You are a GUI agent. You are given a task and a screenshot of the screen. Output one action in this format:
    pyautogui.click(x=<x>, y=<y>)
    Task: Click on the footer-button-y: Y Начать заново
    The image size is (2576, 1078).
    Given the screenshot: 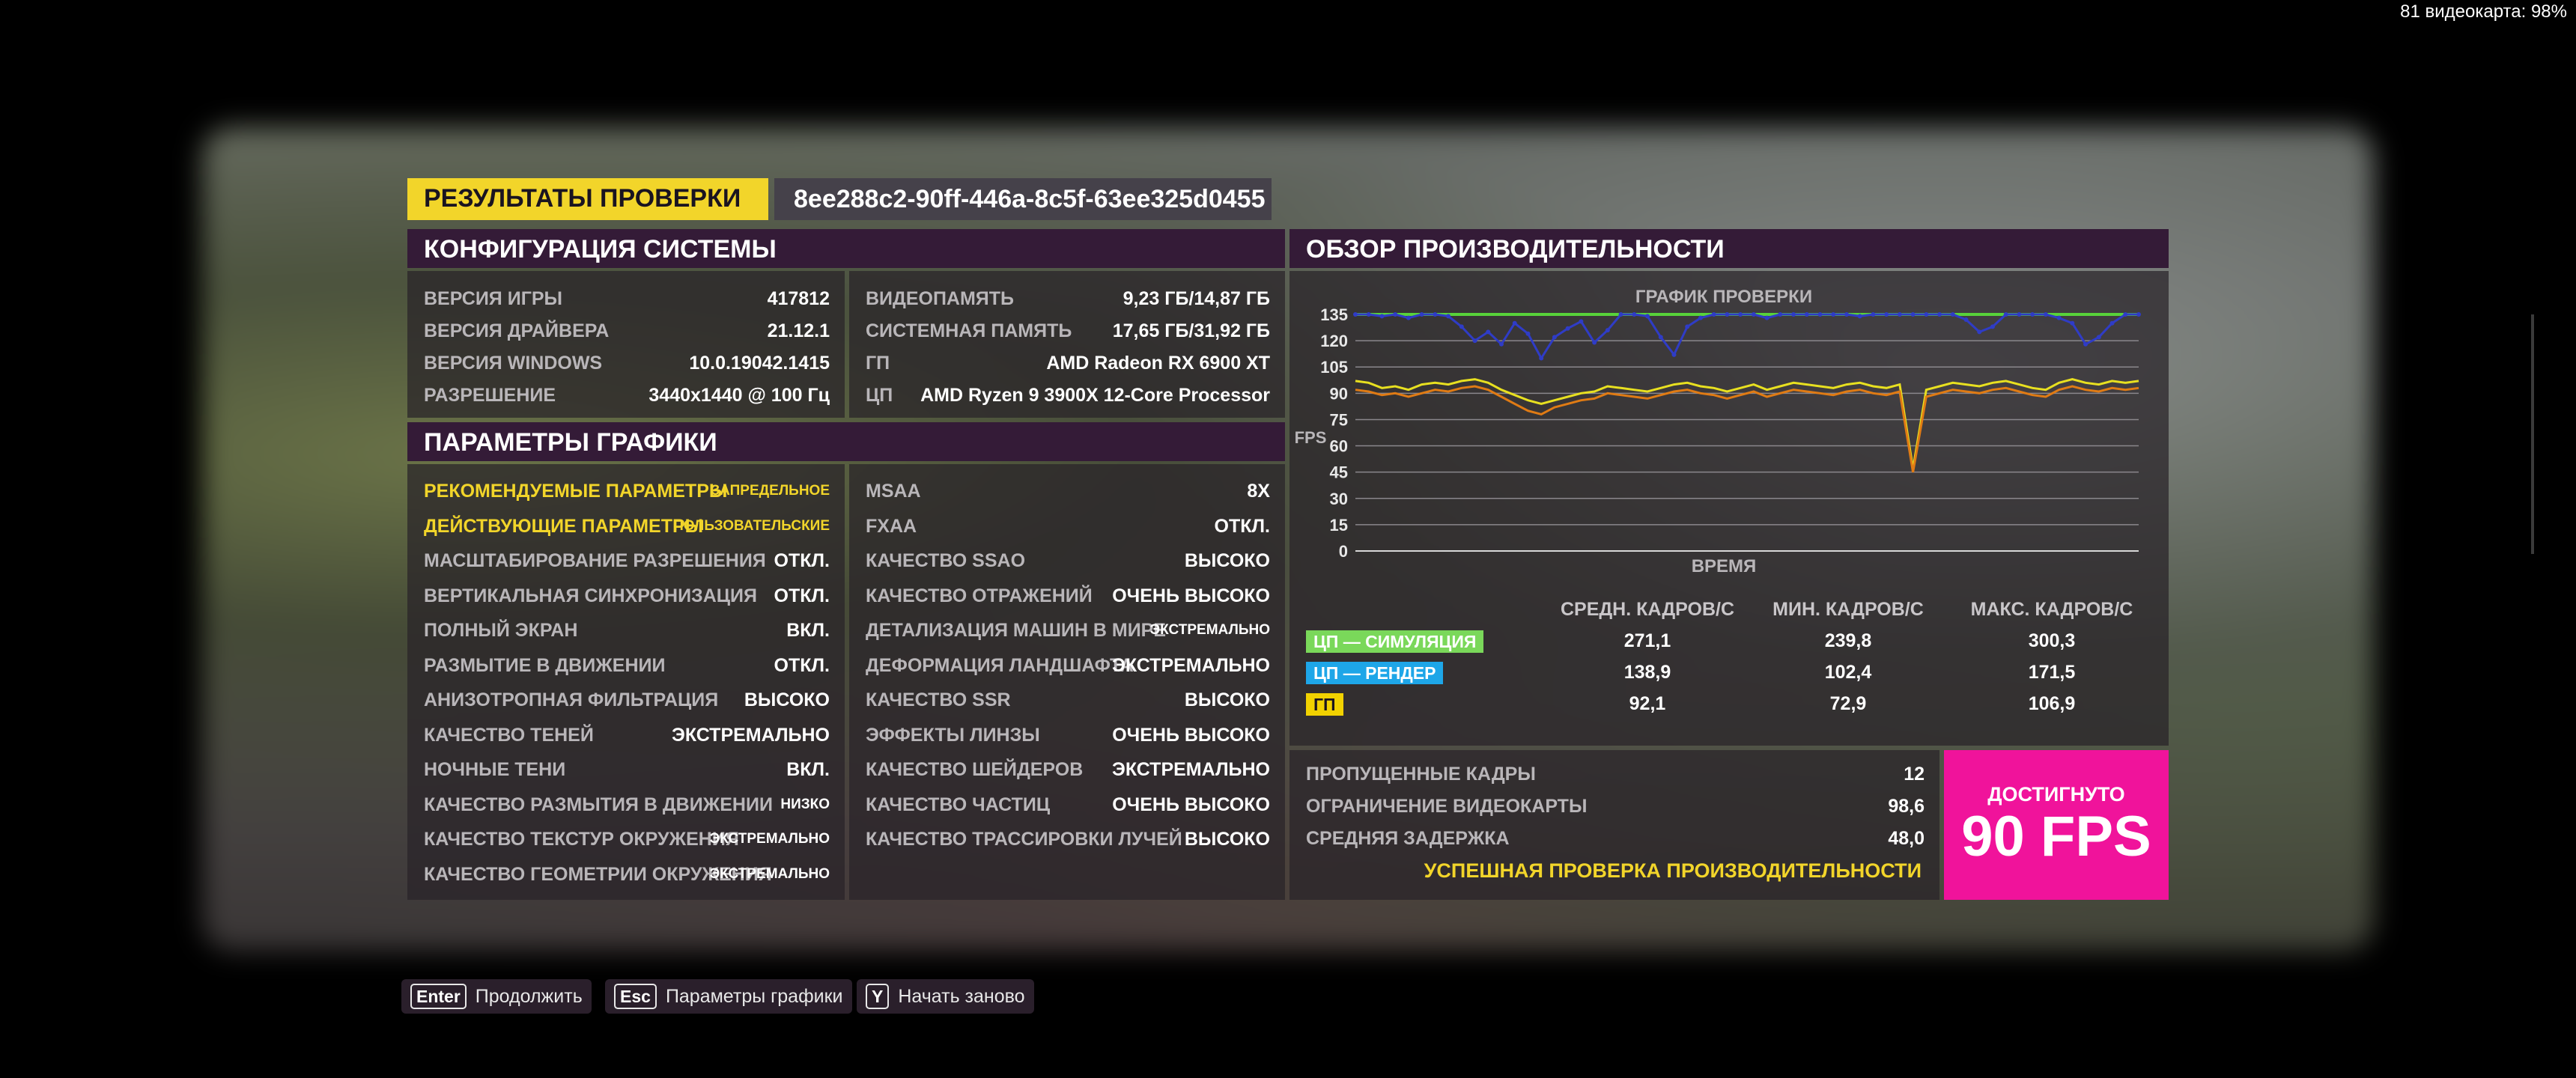 What is the action you would take?
    pyautogui.click(x=945, y=996)
    